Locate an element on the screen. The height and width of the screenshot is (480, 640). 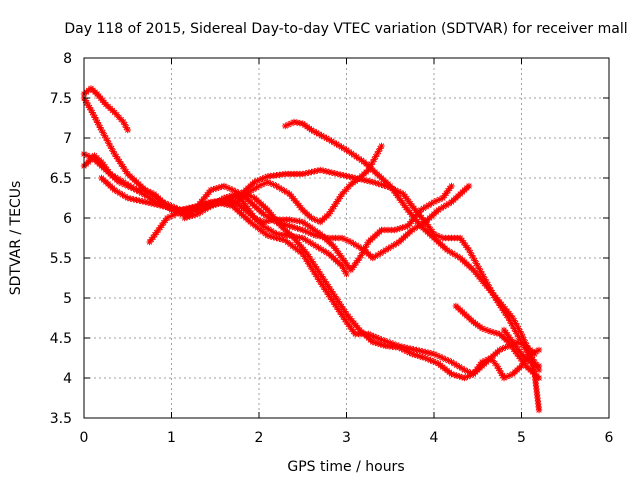
x-tick-label: 0 is located at coordinates (84, 438).